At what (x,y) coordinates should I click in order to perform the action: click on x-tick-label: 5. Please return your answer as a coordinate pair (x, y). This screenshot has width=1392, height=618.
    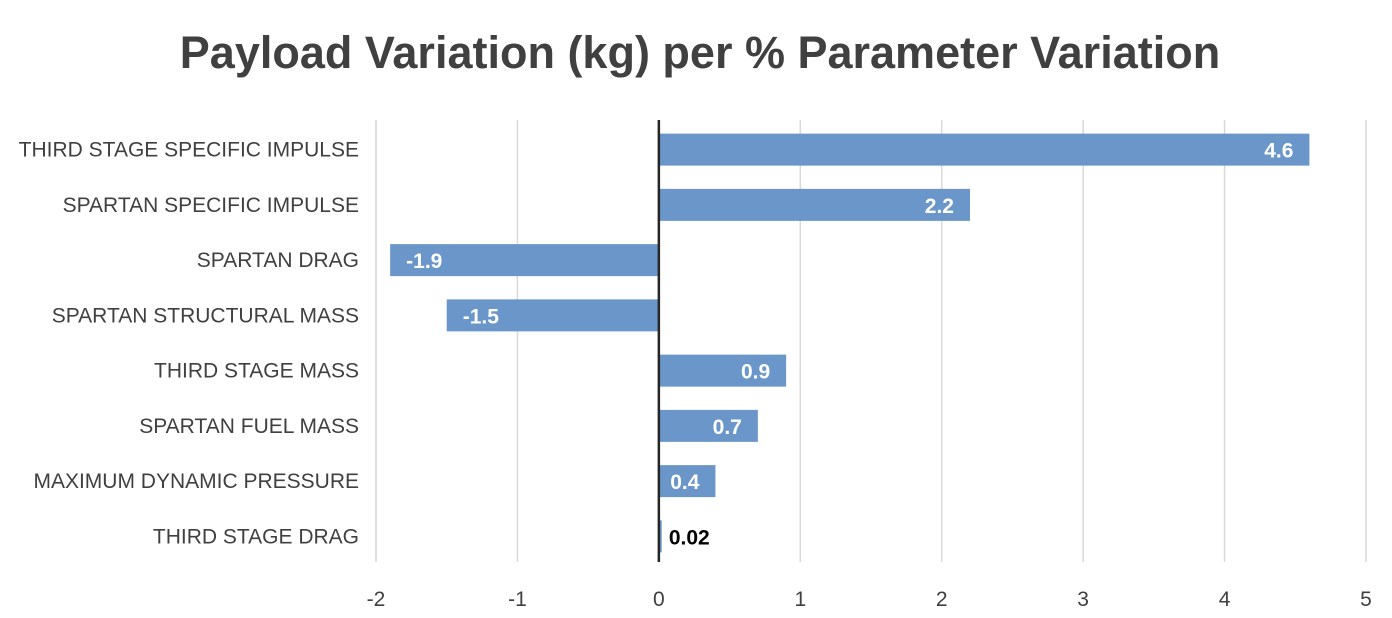
    Looking at the image, I should click on (1366, 599).